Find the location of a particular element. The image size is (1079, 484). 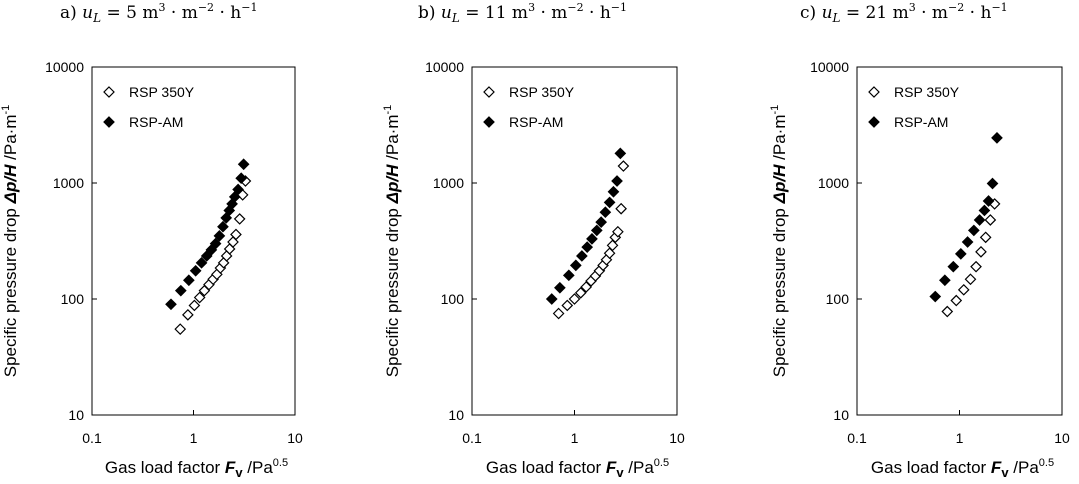

panel-title: c) uL = 21 m3 · m−2 · h−1 is located at coordinates (904, 13).